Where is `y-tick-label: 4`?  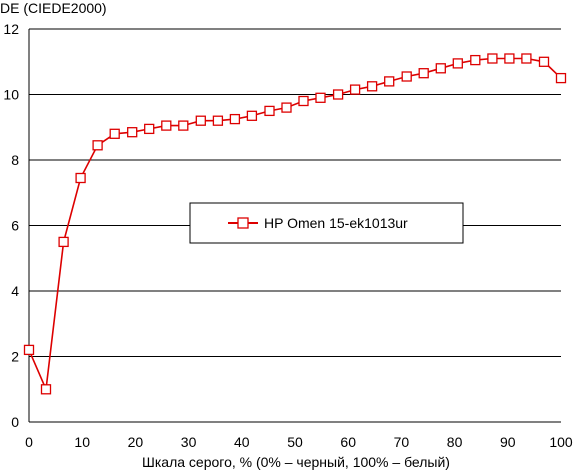
y-tick-label: 4 is located at coordinates (15, 291).